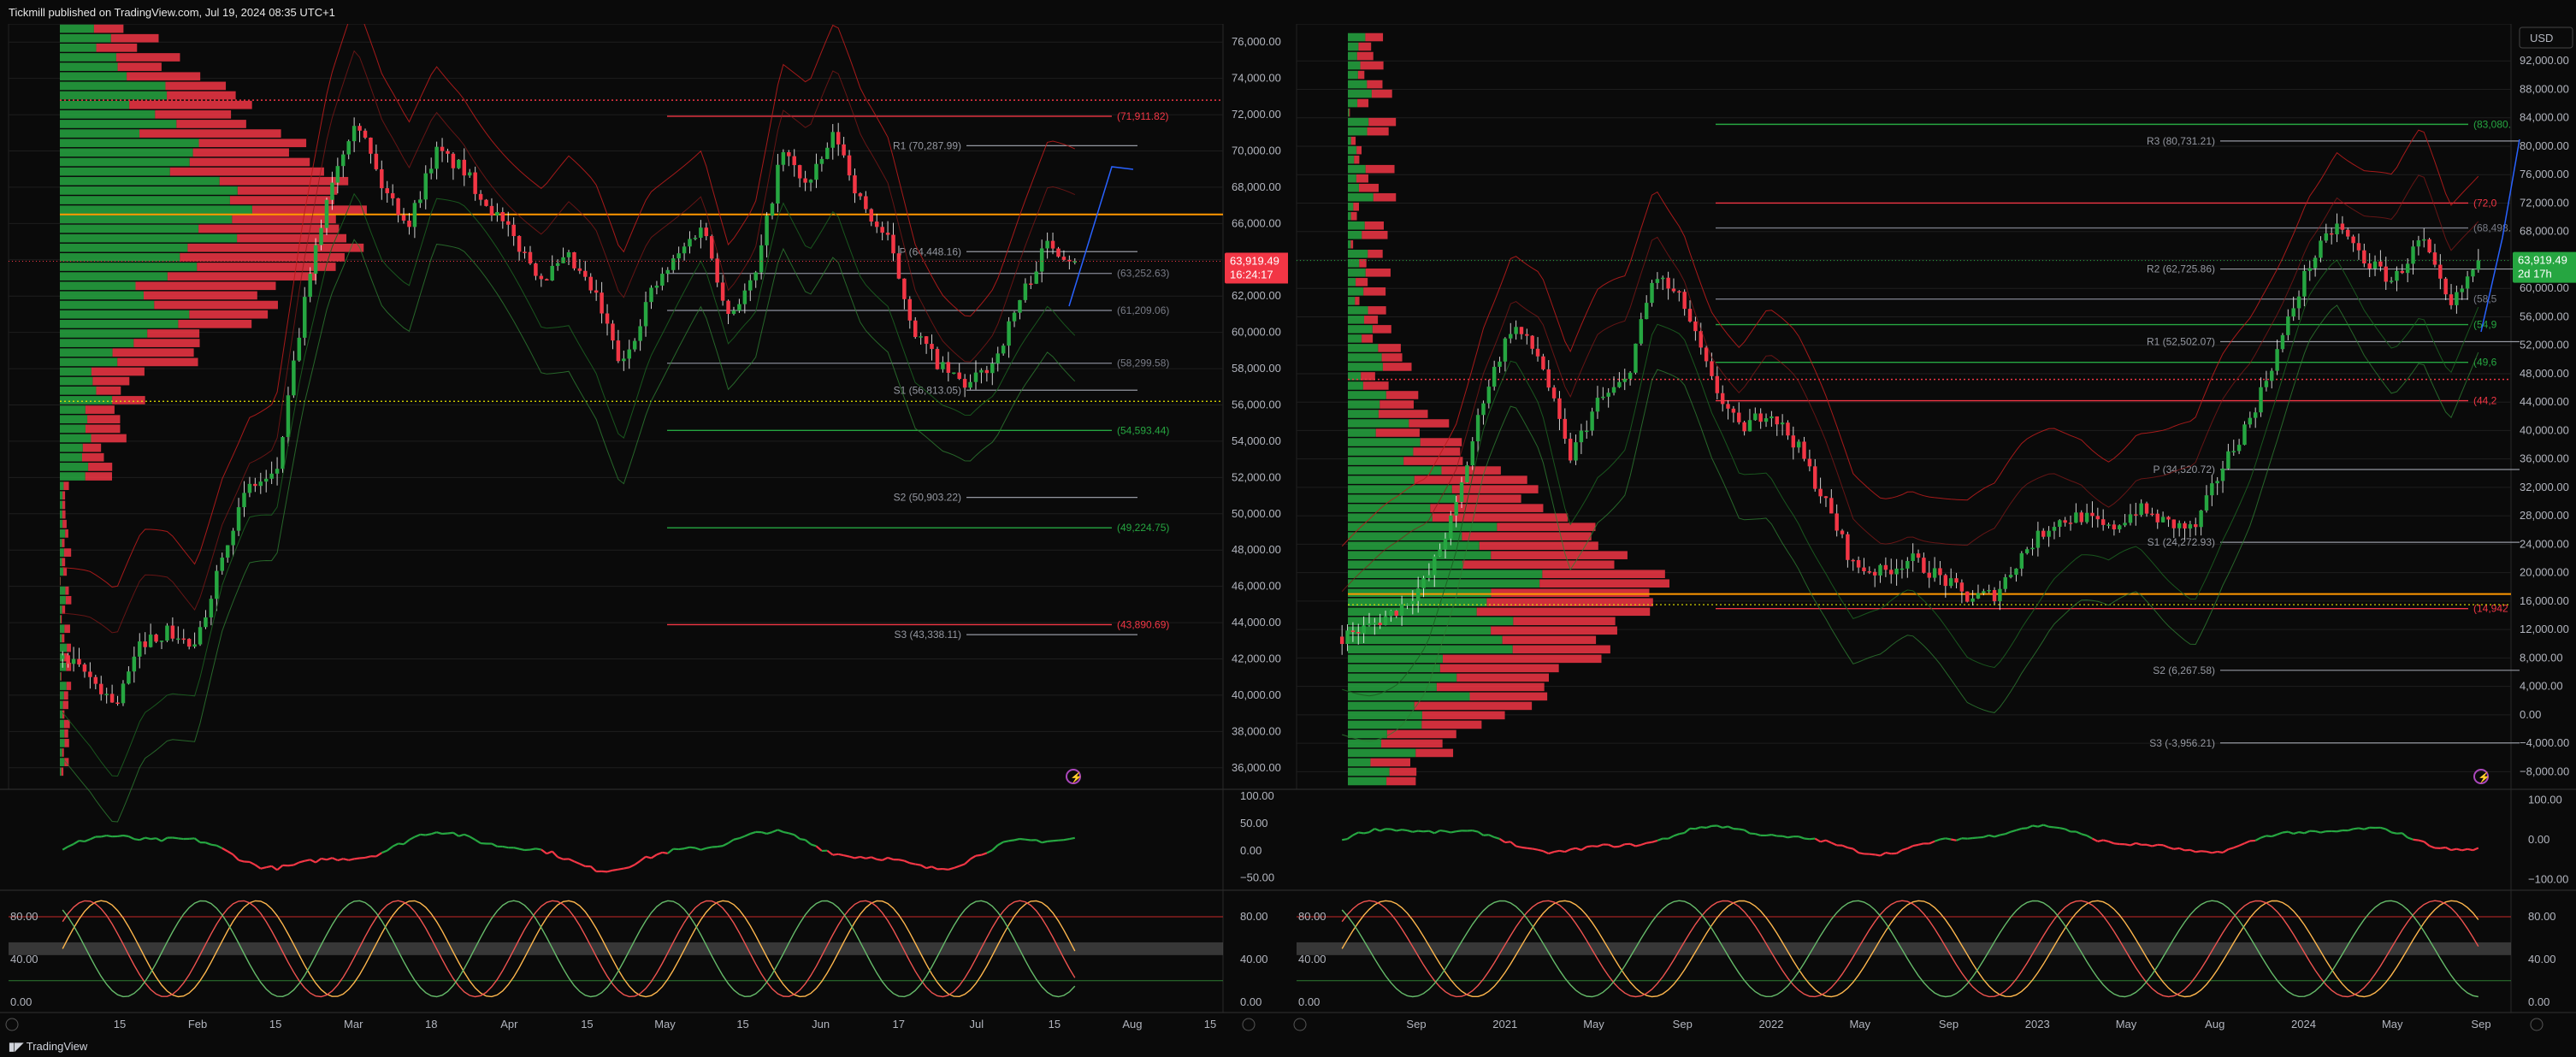  I want to click on price-tick-label: 74,000.00, so click(1256, 79).